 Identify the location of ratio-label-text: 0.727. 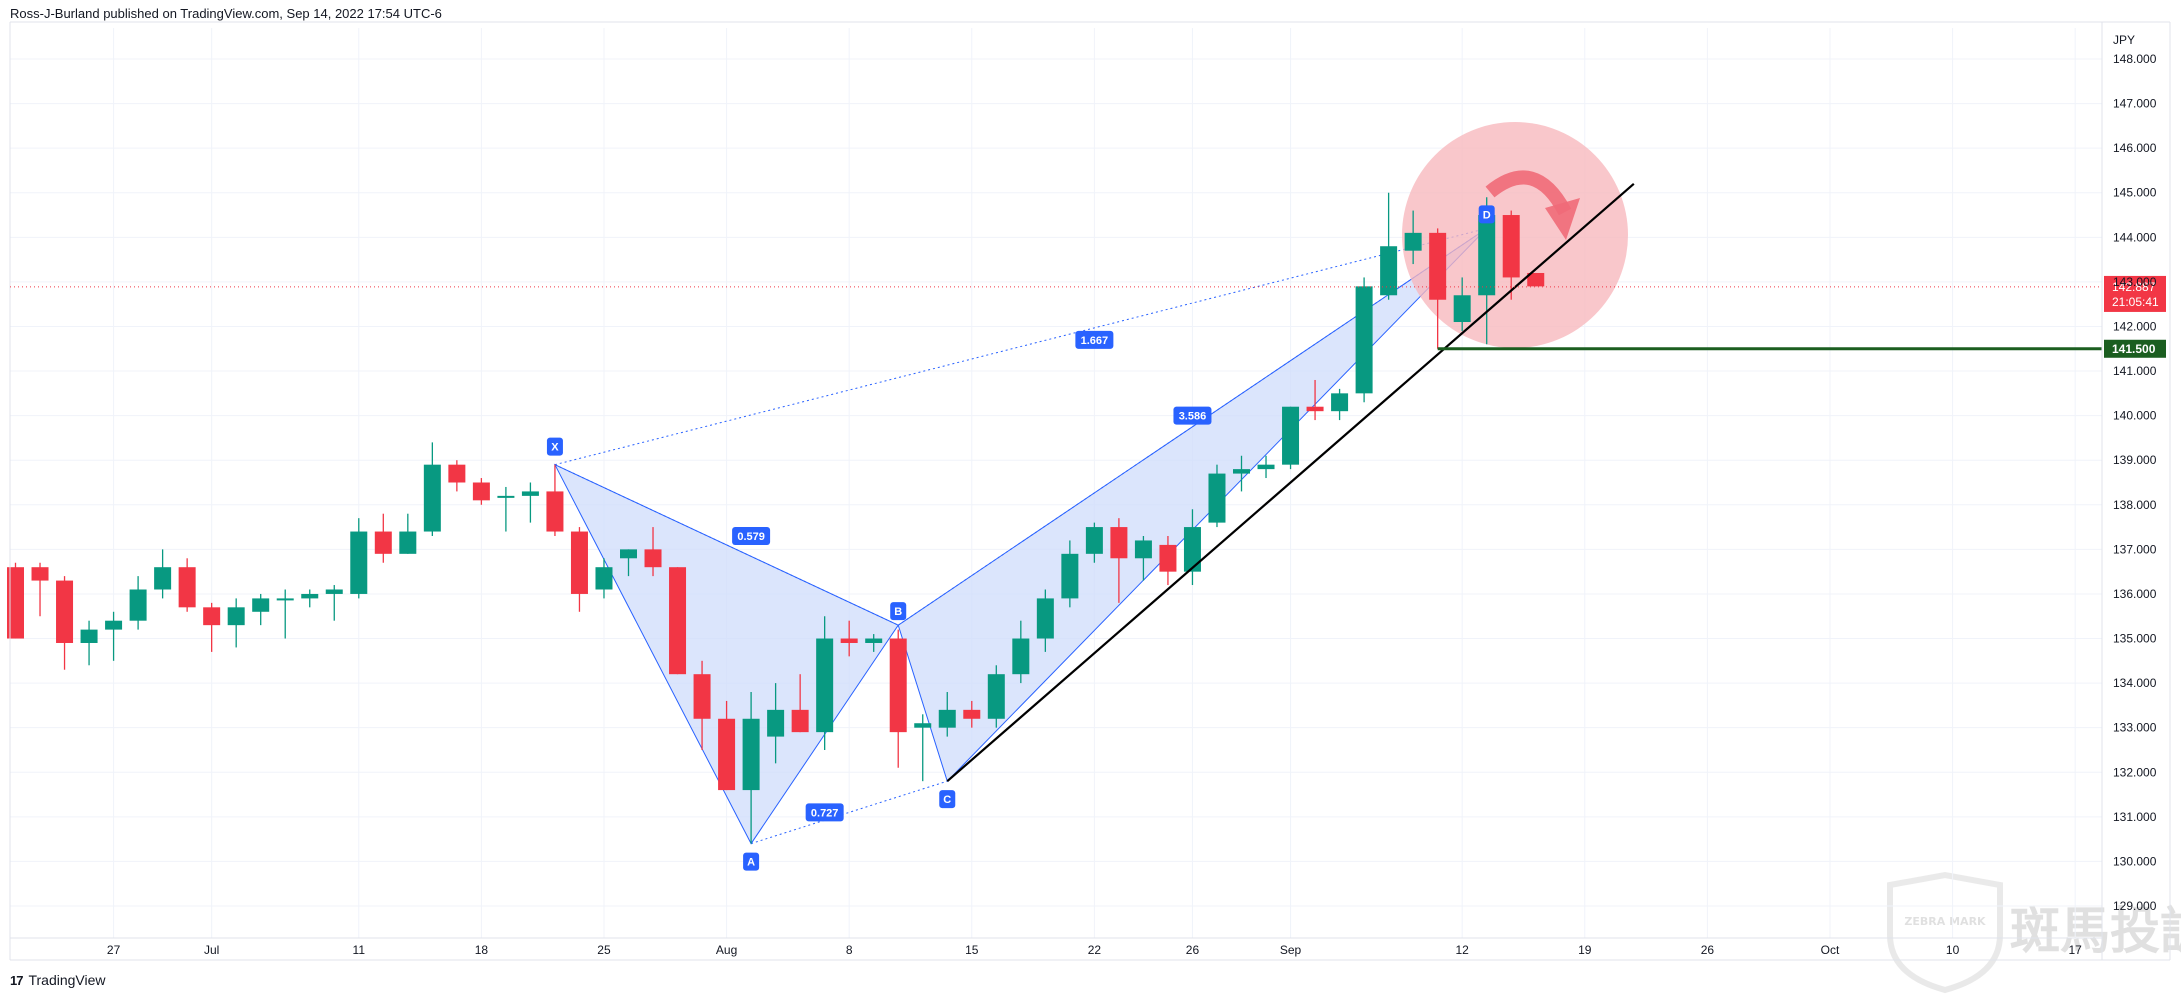
(825, 813).